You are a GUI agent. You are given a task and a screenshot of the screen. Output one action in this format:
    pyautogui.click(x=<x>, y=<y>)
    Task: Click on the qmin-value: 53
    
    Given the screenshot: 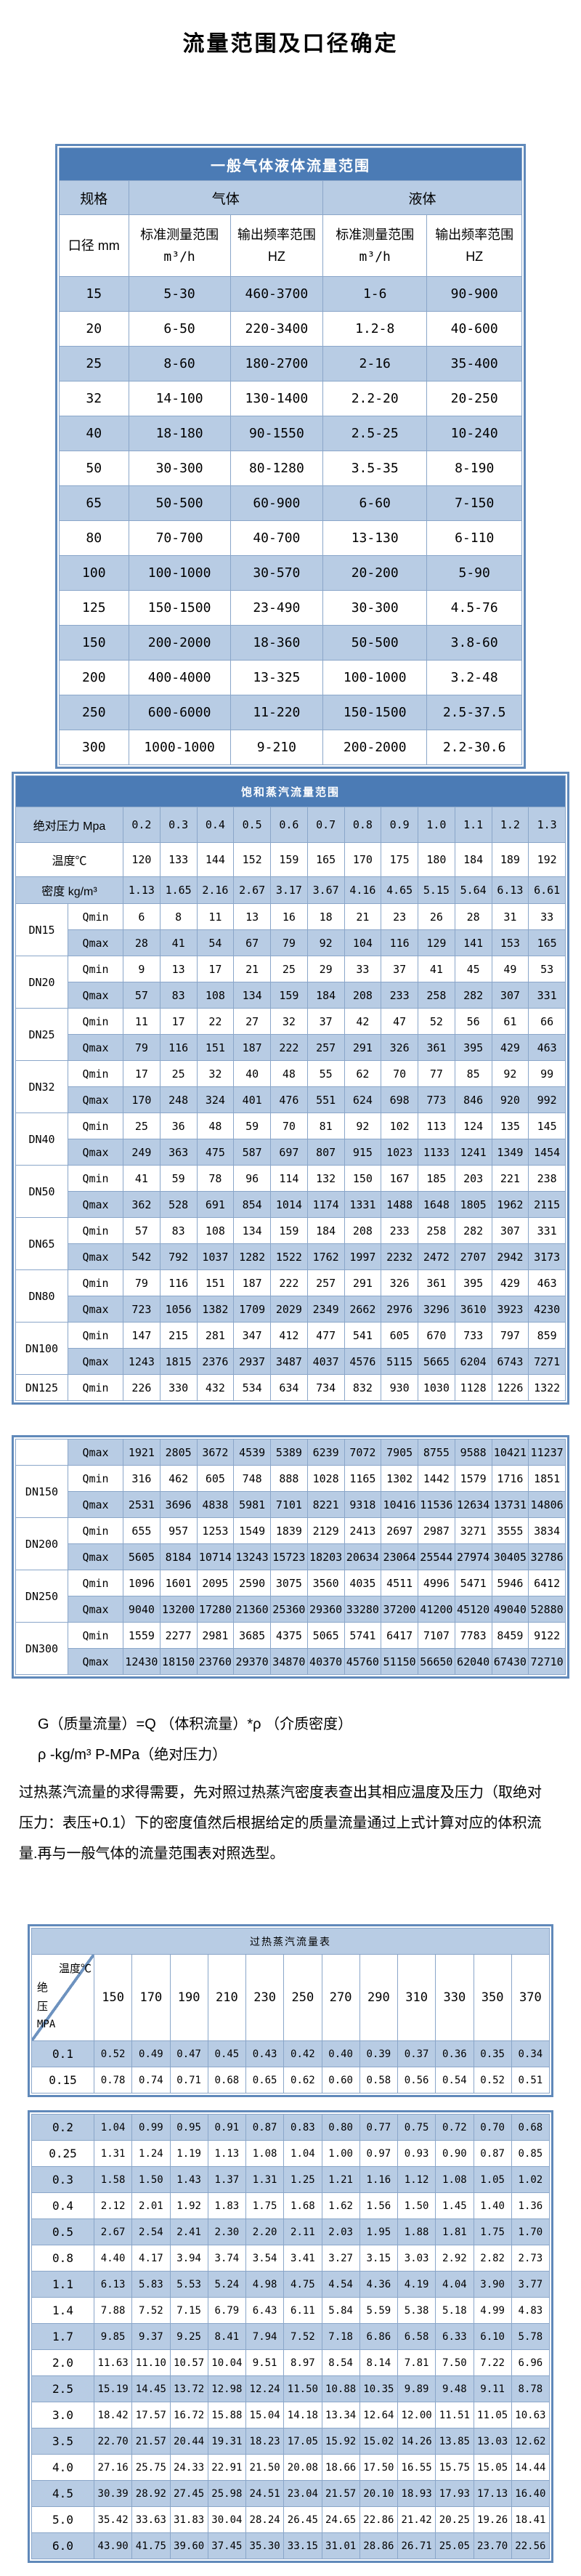 What is the action you would take?
    pyautogui.click(x=547, y=969)
    